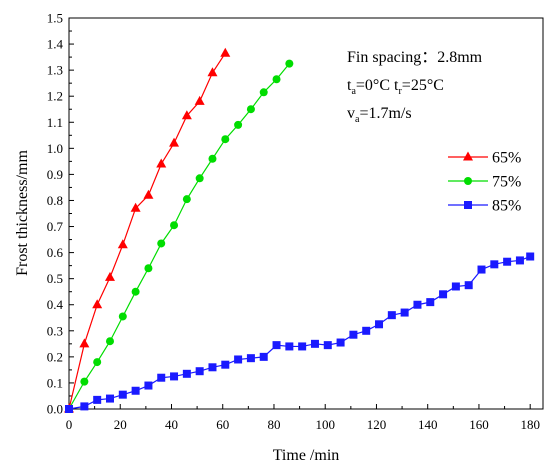  I want to click on legend: 65% 75% 85%, so click(484, 182).